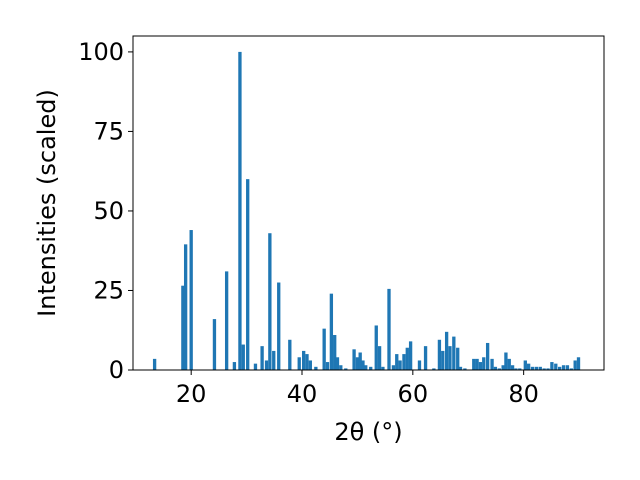  What do you see at coordinates (368, 432) in the screenshot?
I see `x-axis-label: 2θ (°)` at bounding box center [368, 432].